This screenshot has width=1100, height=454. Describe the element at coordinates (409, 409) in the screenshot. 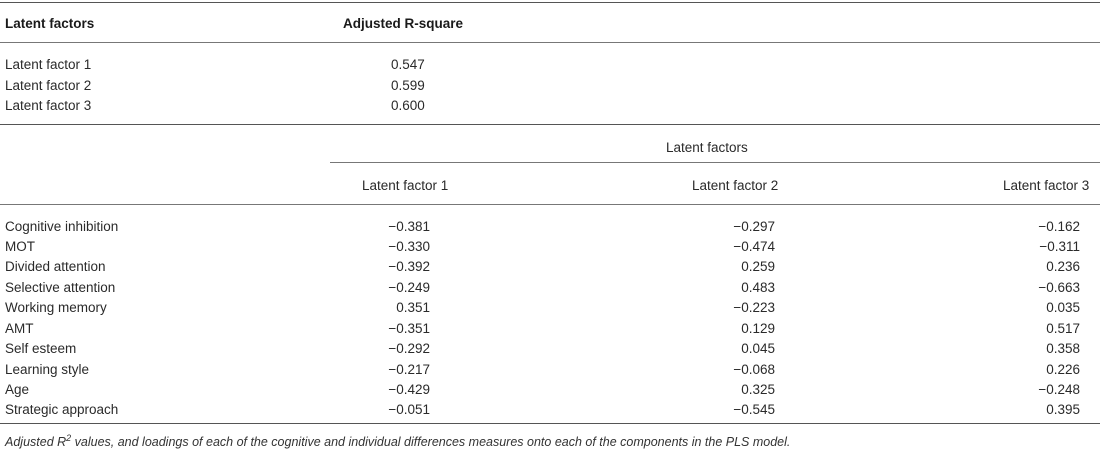

I see `cell-latent-factor-1: −0.051` at that location.